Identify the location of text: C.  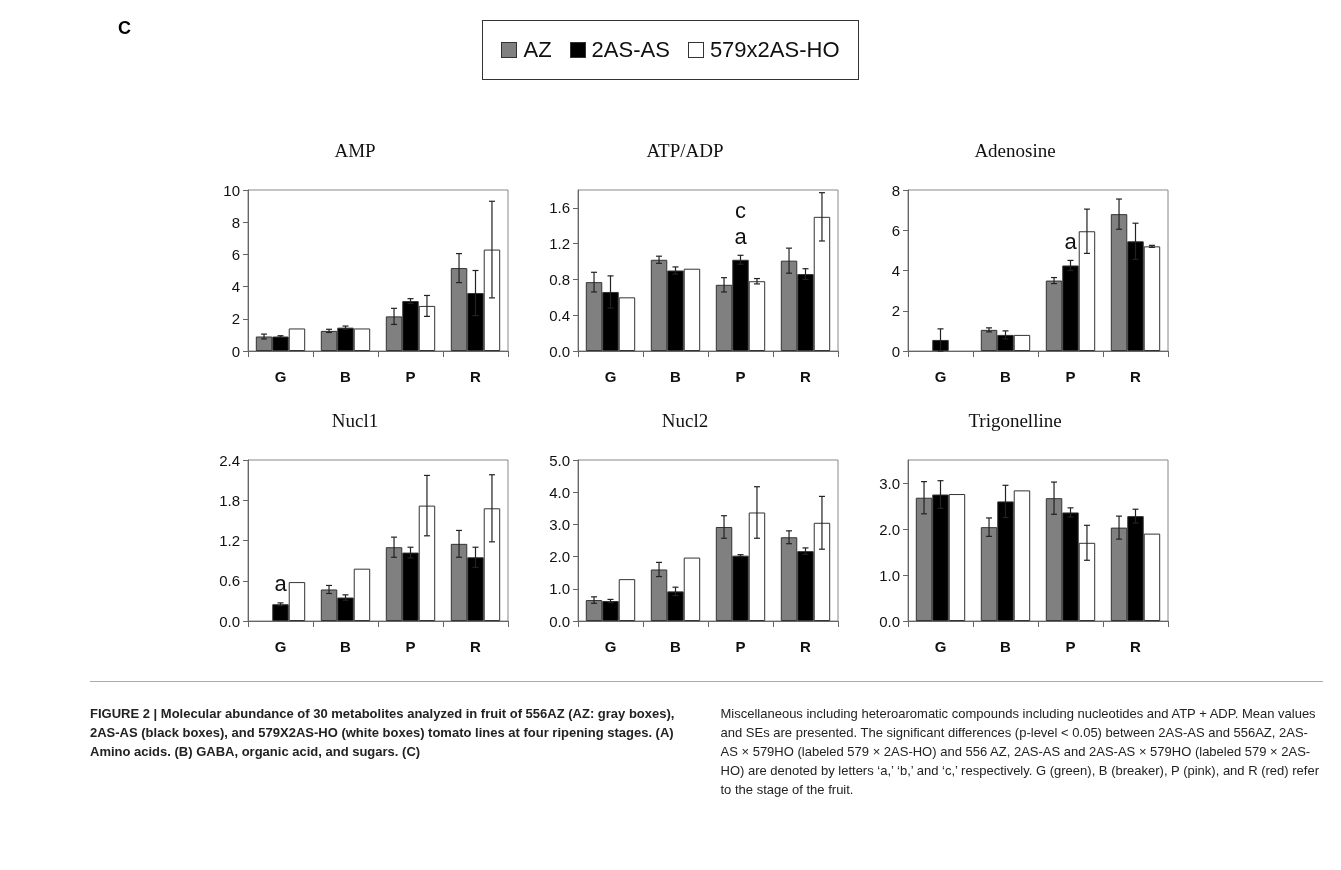
(124, 28).